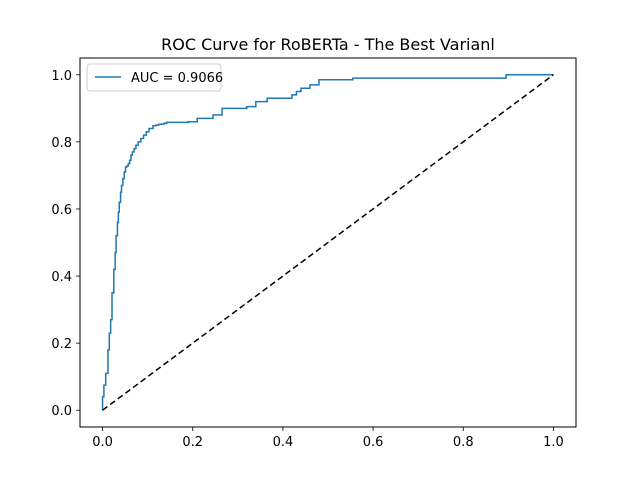 The width and height of the screenshot is (640, 480). Describe the element at coordinates (328, 44) in the screenshot. I see `chart-title: ROC Curve for RoBERTa - The Best Varianl` at that location.